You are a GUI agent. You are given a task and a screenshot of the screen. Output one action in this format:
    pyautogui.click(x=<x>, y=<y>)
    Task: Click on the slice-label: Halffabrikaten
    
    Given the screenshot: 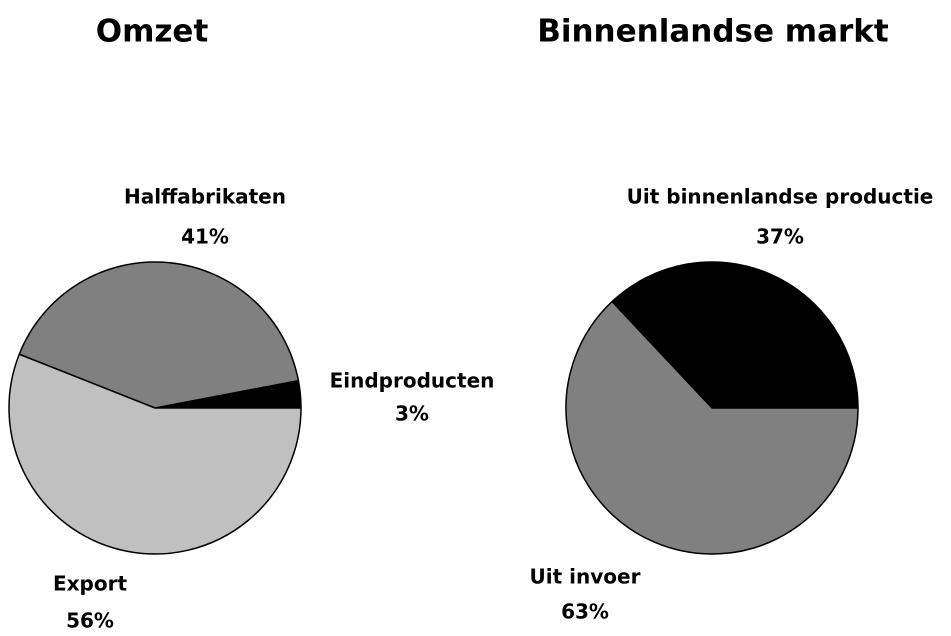 What is the action you would take?
    pyautogui.click(x=205, y=197)
    